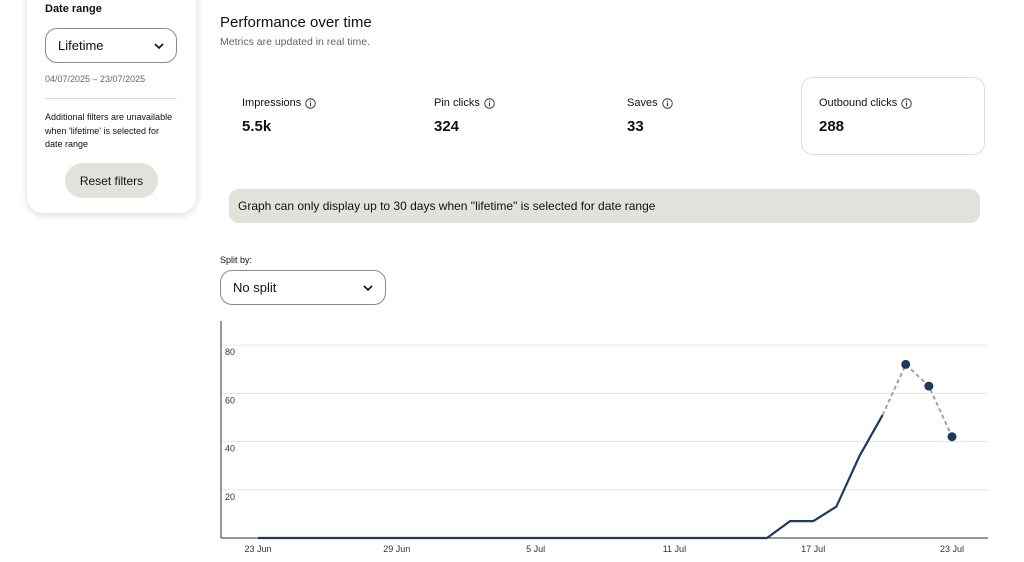 The width and height of the screenshot is (1024, 562). What do you see at coordinates (296, 22) in the screenshot?
I see `page-title: Performance over time` at bounding box center [296, 22].